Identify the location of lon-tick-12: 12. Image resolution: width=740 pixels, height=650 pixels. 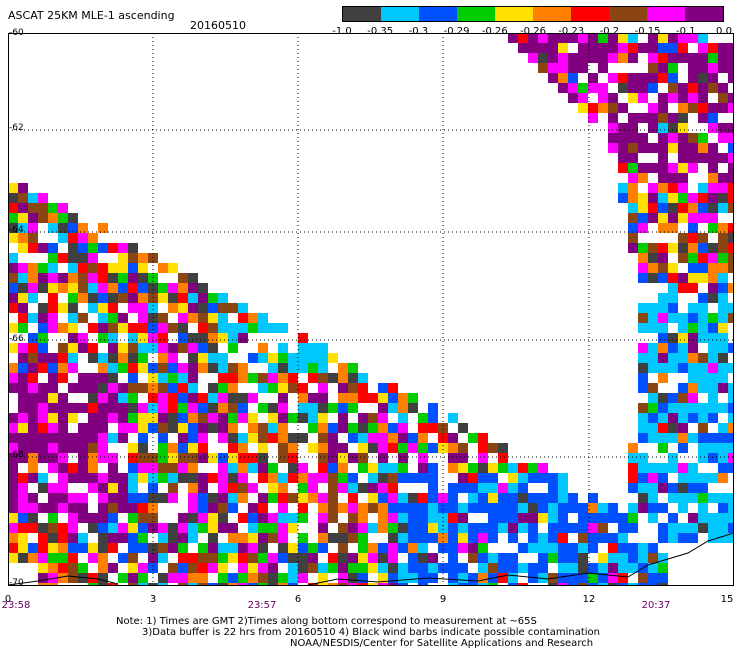
(589, 599).